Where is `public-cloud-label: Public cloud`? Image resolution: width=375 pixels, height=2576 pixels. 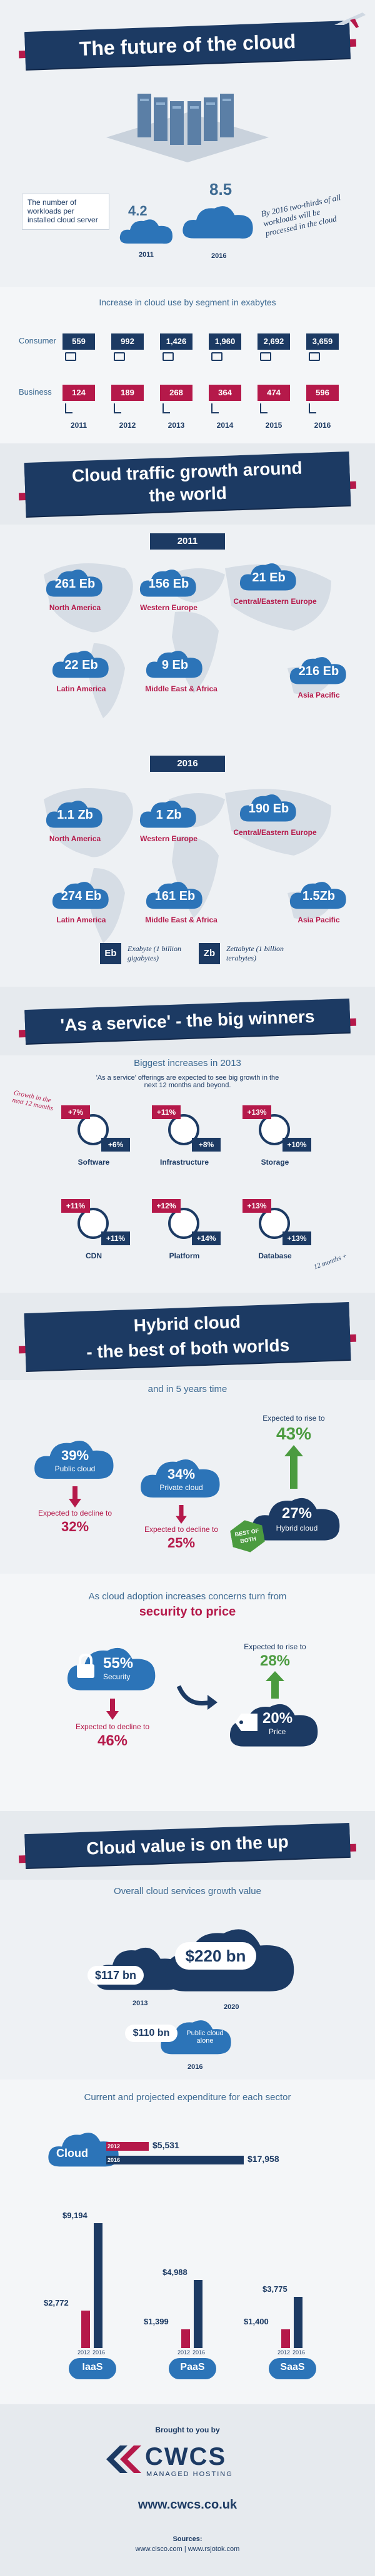
public-cloud-label: Public cloud is located at coordinates (75, 1469).